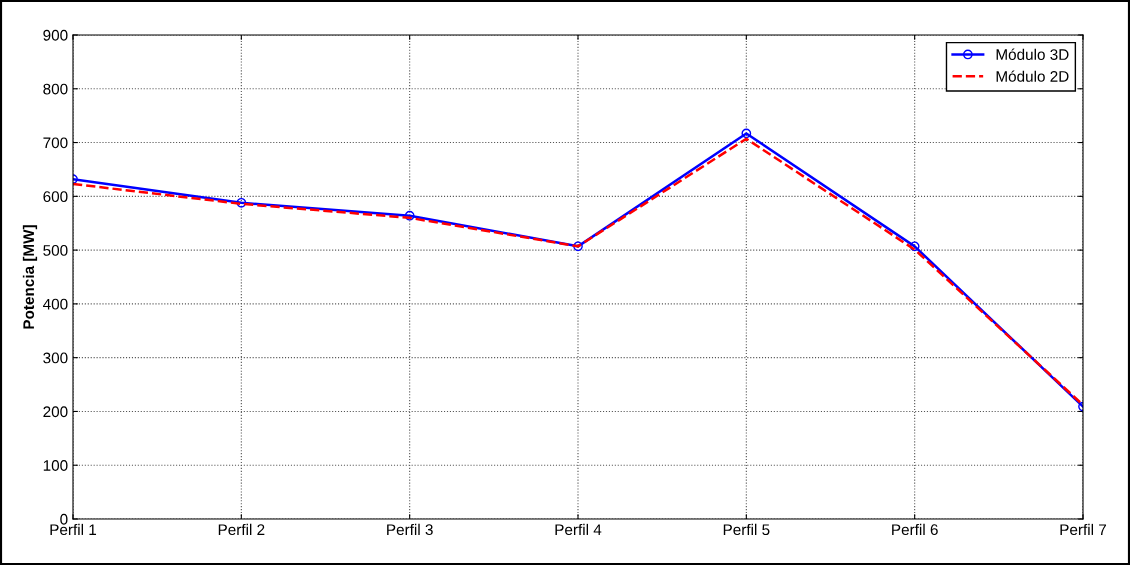  What do you see at coordinates (55, 304) in the screenshot?
I see `y-tick-label: 400` at bounding box center [55, 304].